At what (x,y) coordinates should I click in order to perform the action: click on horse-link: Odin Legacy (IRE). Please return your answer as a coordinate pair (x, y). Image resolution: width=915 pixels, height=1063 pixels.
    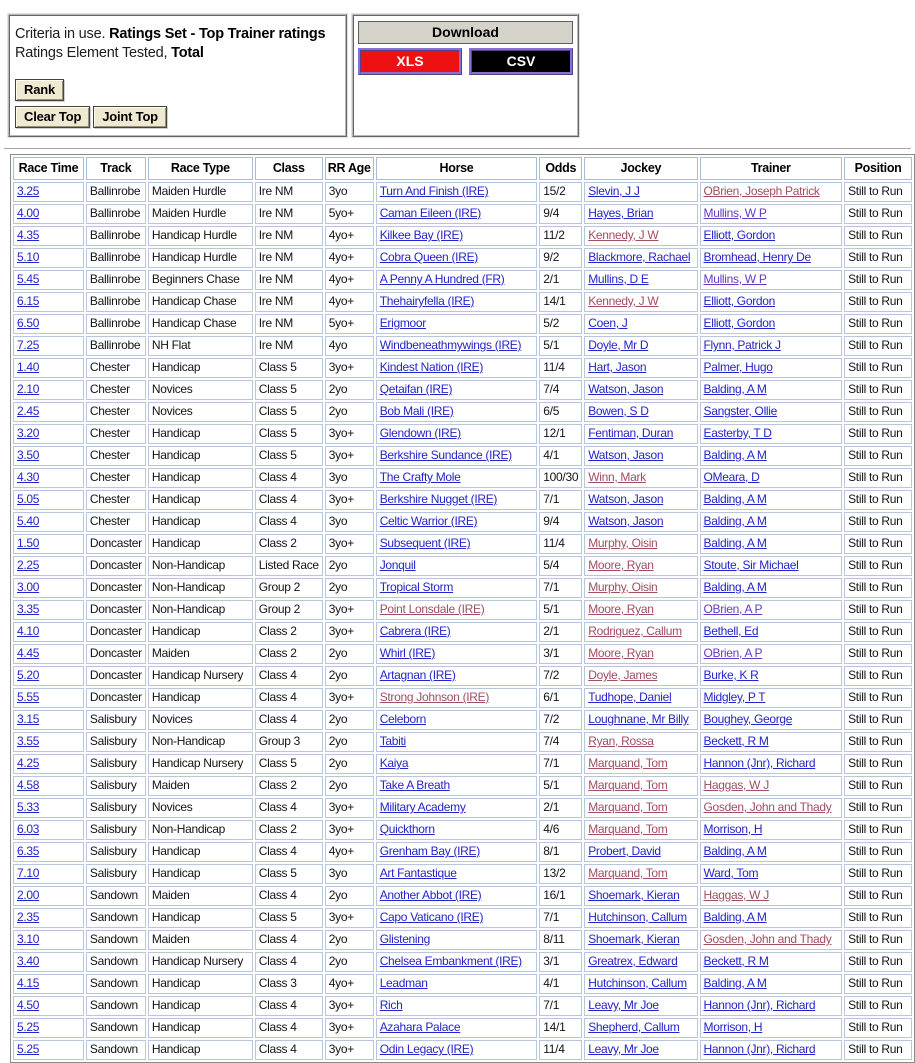
    Looking at the image, I should click on (426, 1049).